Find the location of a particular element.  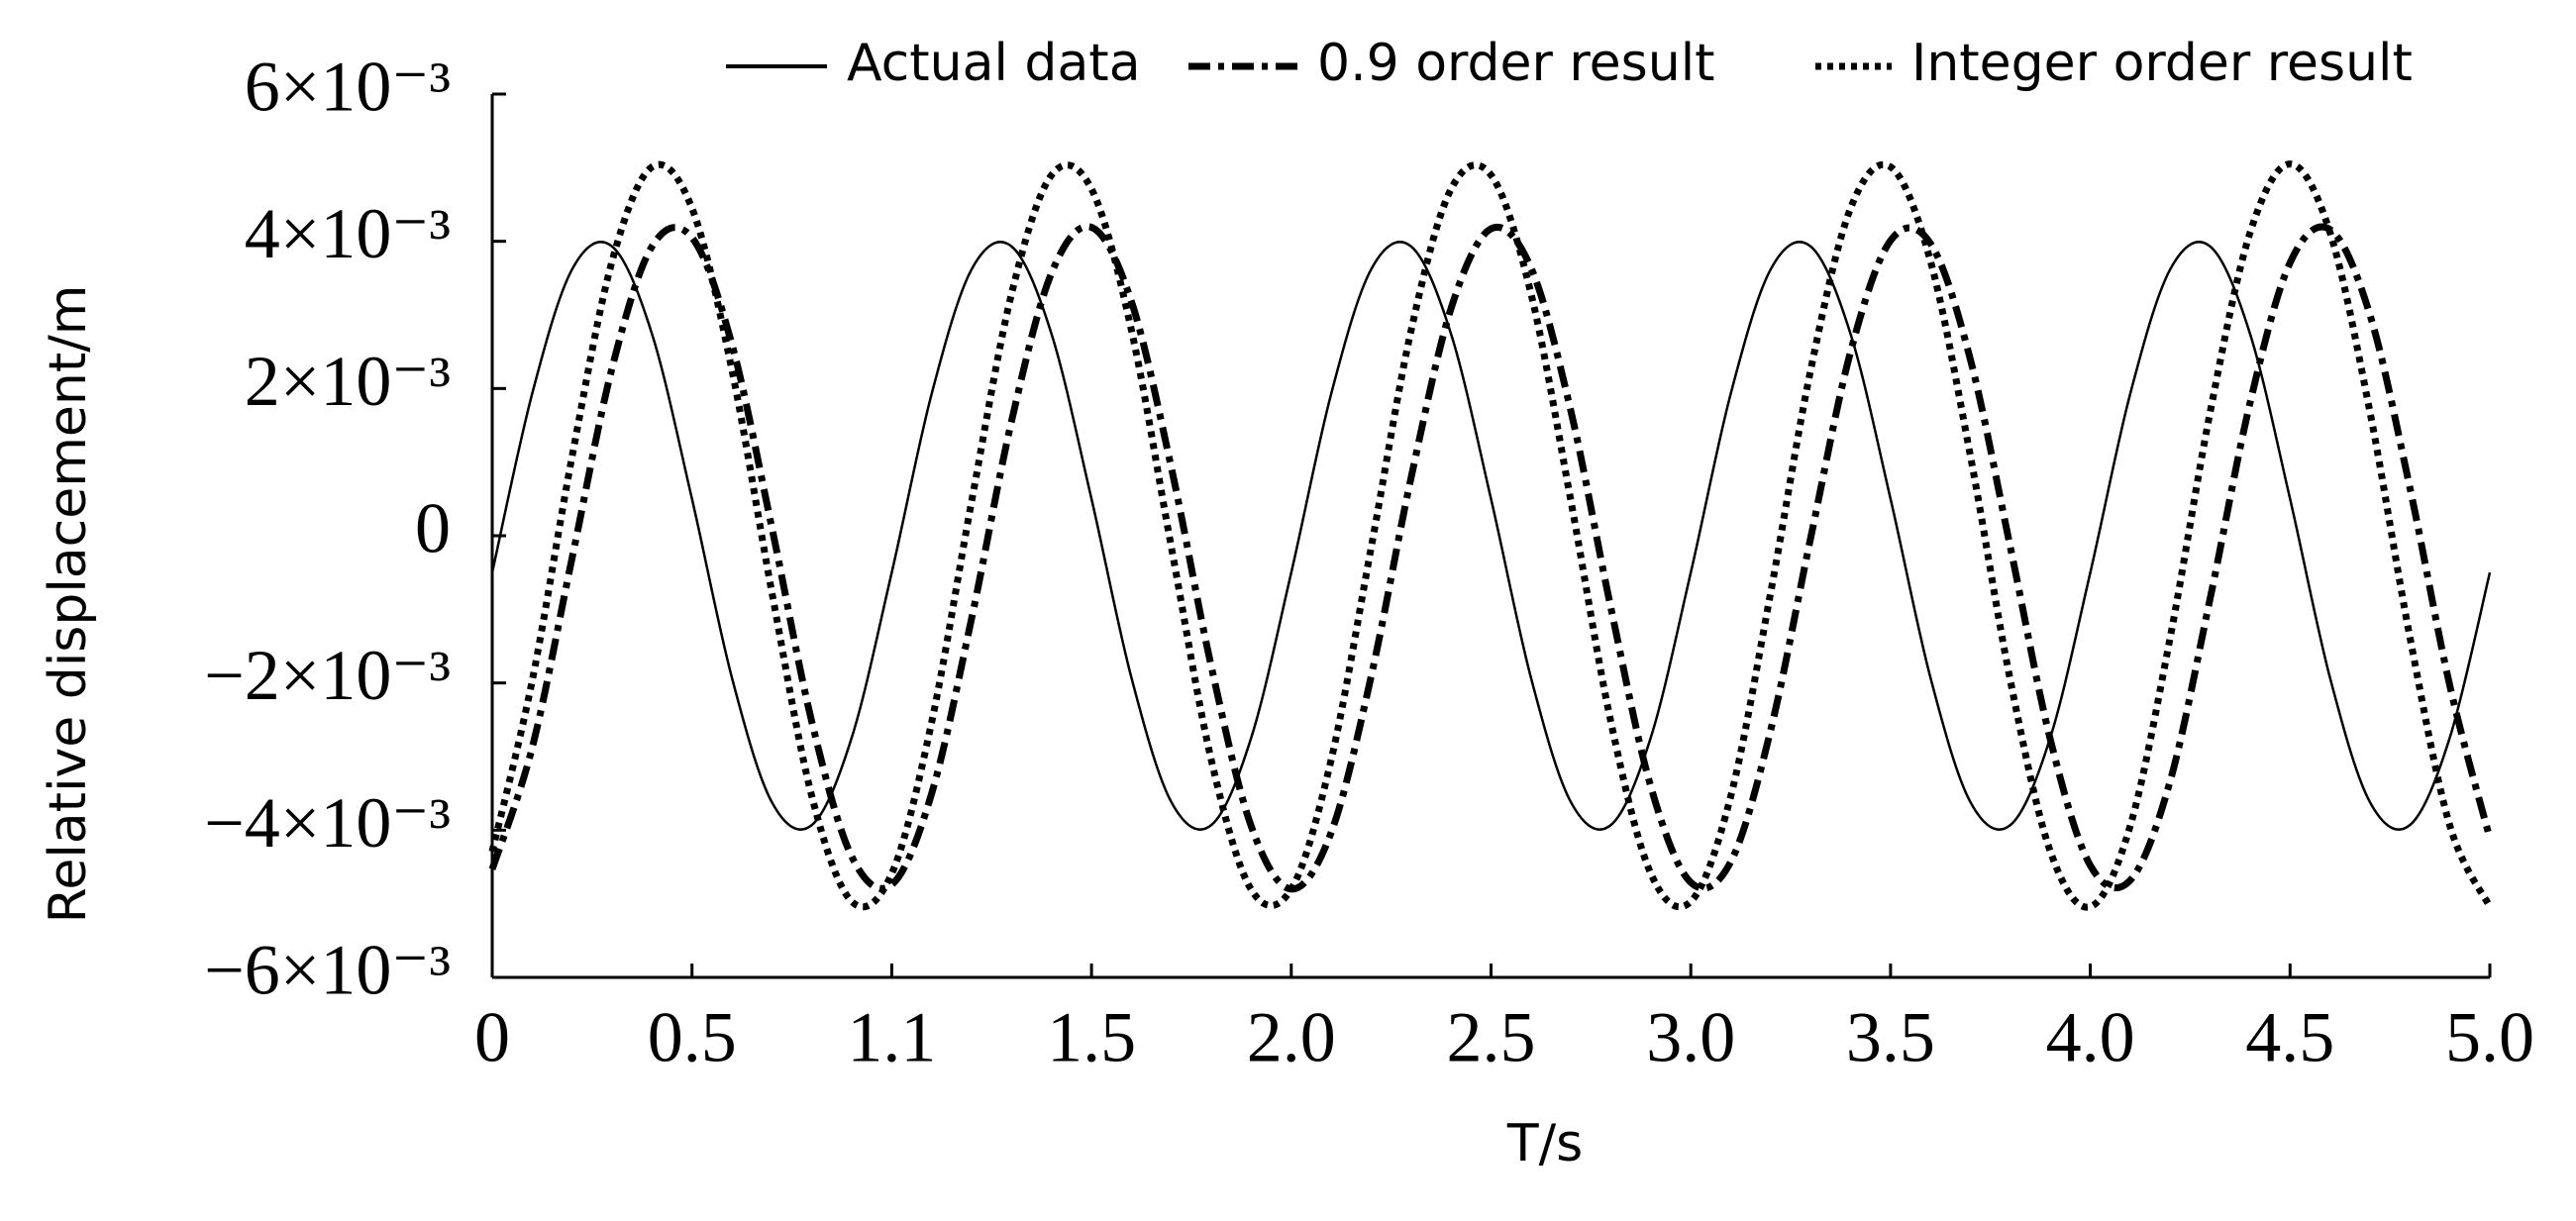

x-tick-label: 2.5 is located at coordinates (1491, 1038).